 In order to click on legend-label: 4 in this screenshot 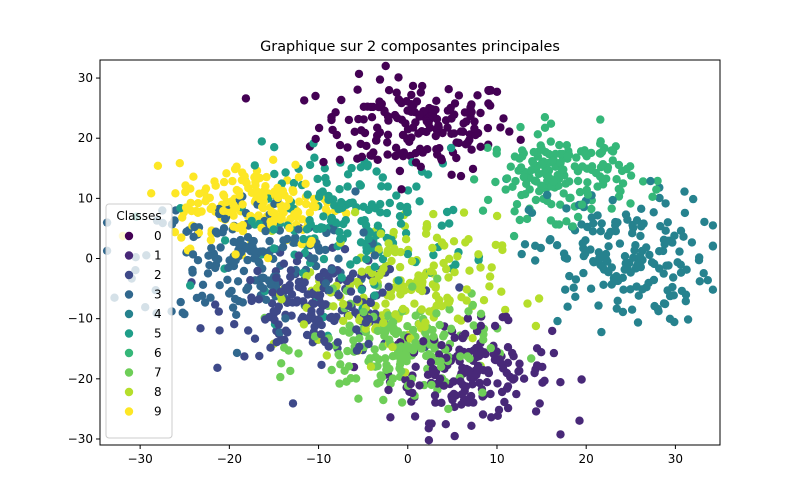, I will do `click(158, 314)`.